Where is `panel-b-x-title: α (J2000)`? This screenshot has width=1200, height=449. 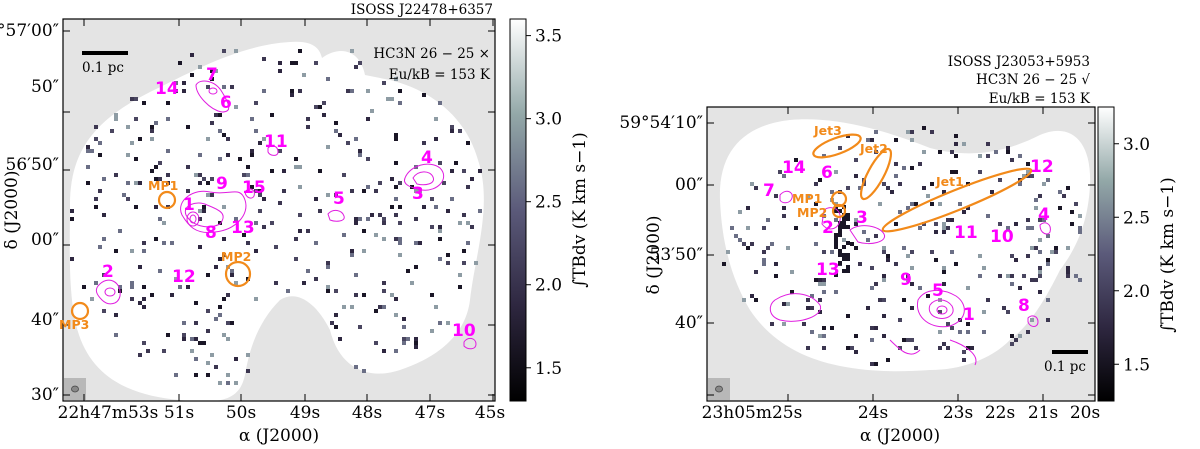
panel-b-x-title: α (J2000) is located at coordinates (900, 436).